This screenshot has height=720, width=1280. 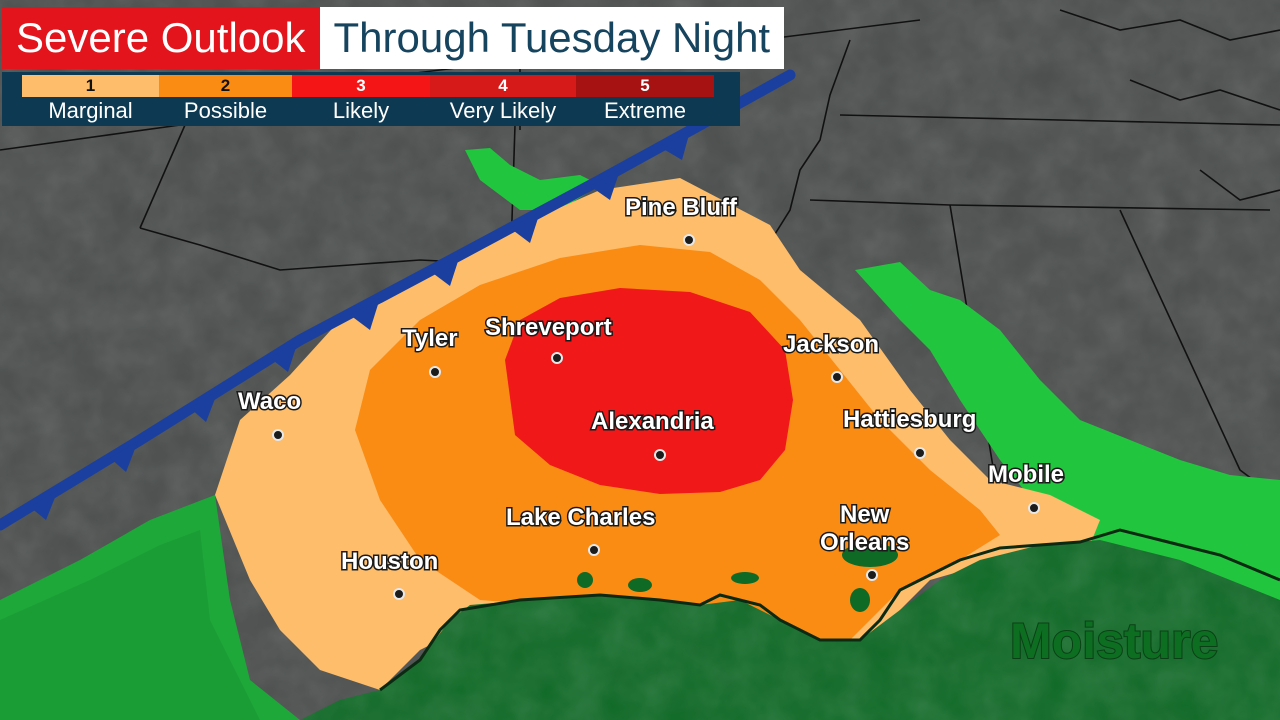 I want to click on legend-item-1: 1 Marginal, so click(x=90, y=99).